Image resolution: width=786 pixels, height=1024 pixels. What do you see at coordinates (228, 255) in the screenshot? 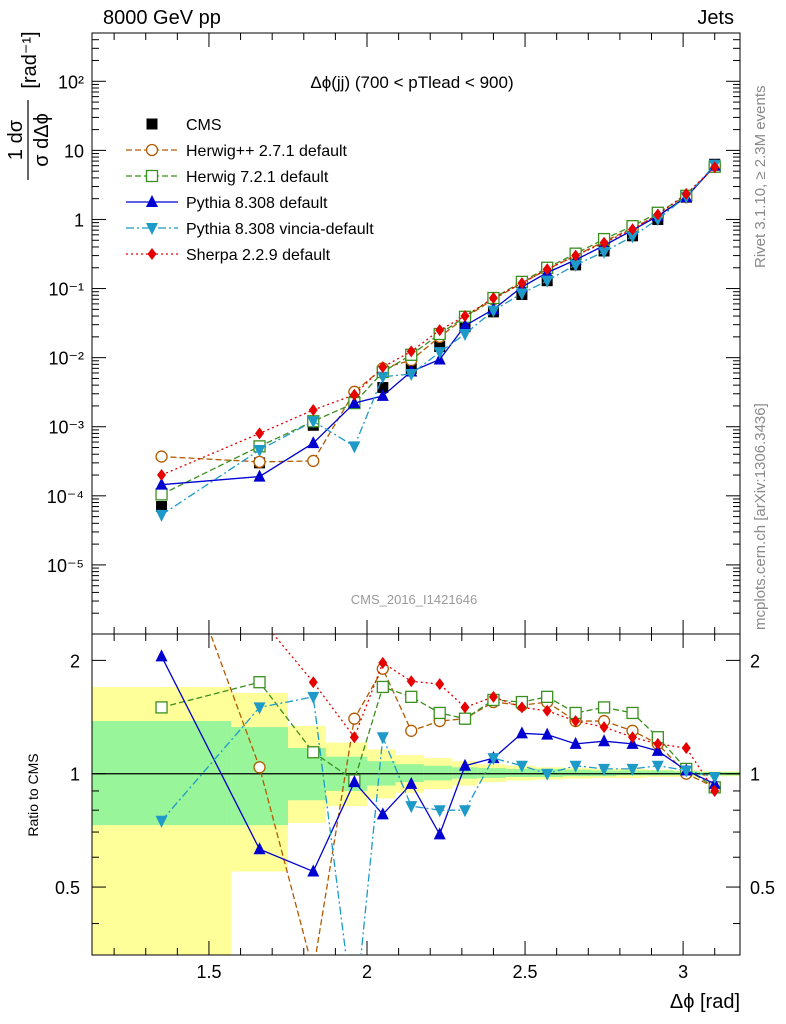
I see `legend-item-sherpa-2-2-9-default: Sherpa 2.2.9 default` at bounding box center [228, 255].